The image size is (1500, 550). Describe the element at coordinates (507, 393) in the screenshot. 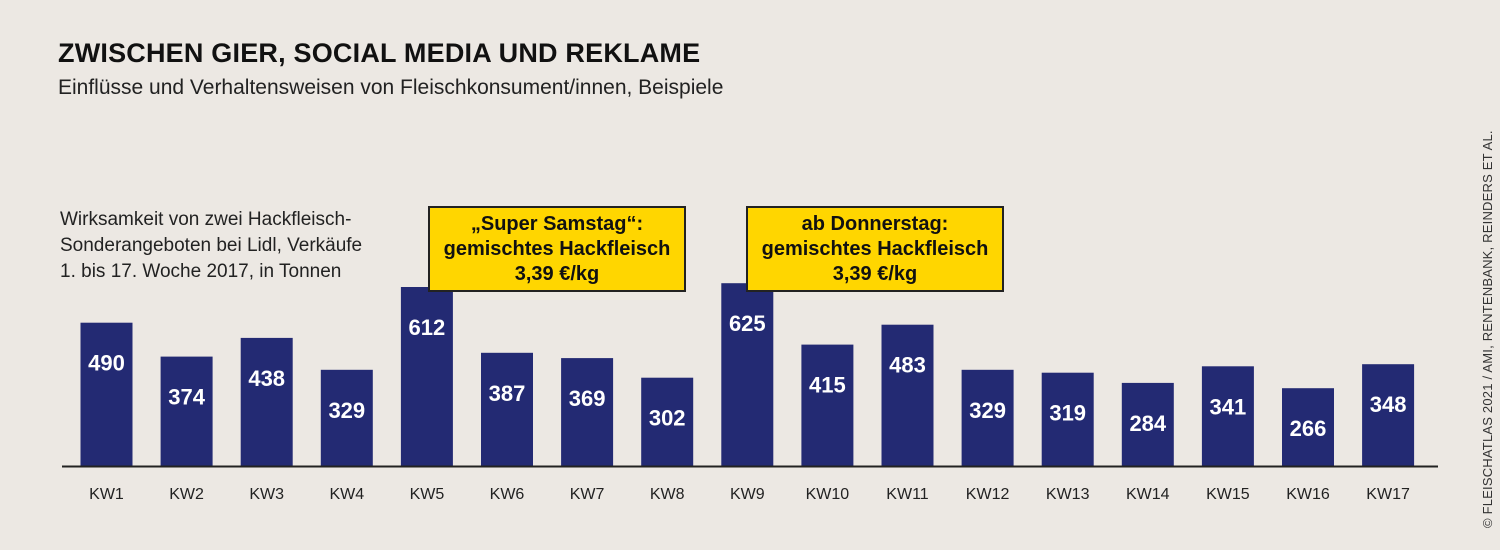

I see `bar-value-label: 387` at that location.